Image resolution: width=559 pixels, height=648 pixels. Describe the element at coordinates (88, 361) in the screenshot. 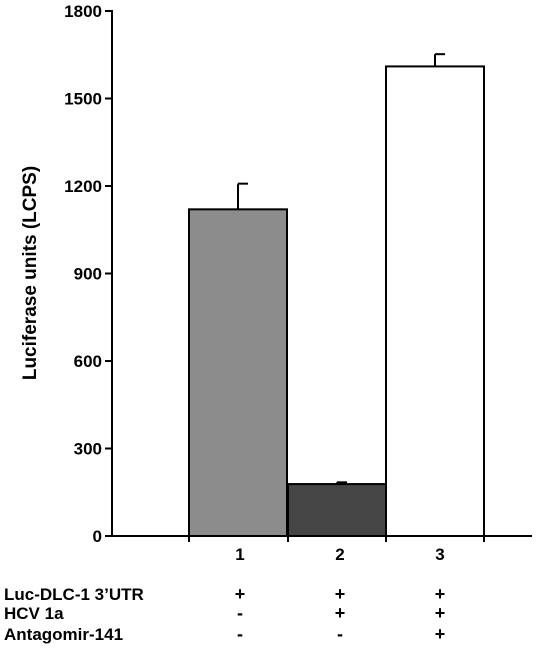

I see `y-tick-label: 600` at that location.